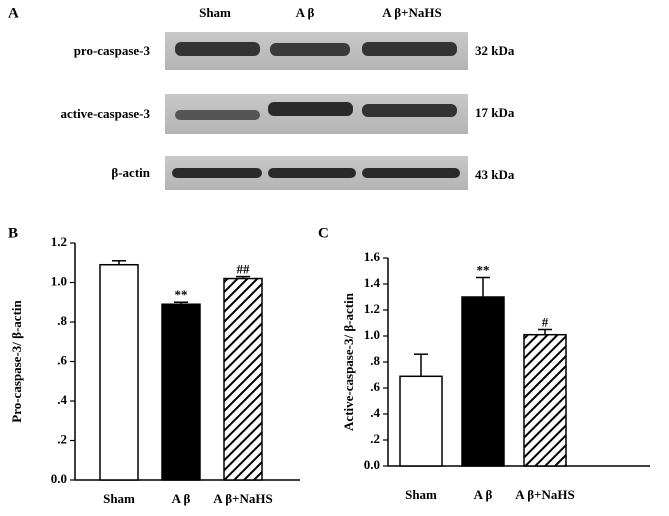  Describe the element at coordinates (130, 172) in the screenshot. I see `row-label: β-actin` at that location.